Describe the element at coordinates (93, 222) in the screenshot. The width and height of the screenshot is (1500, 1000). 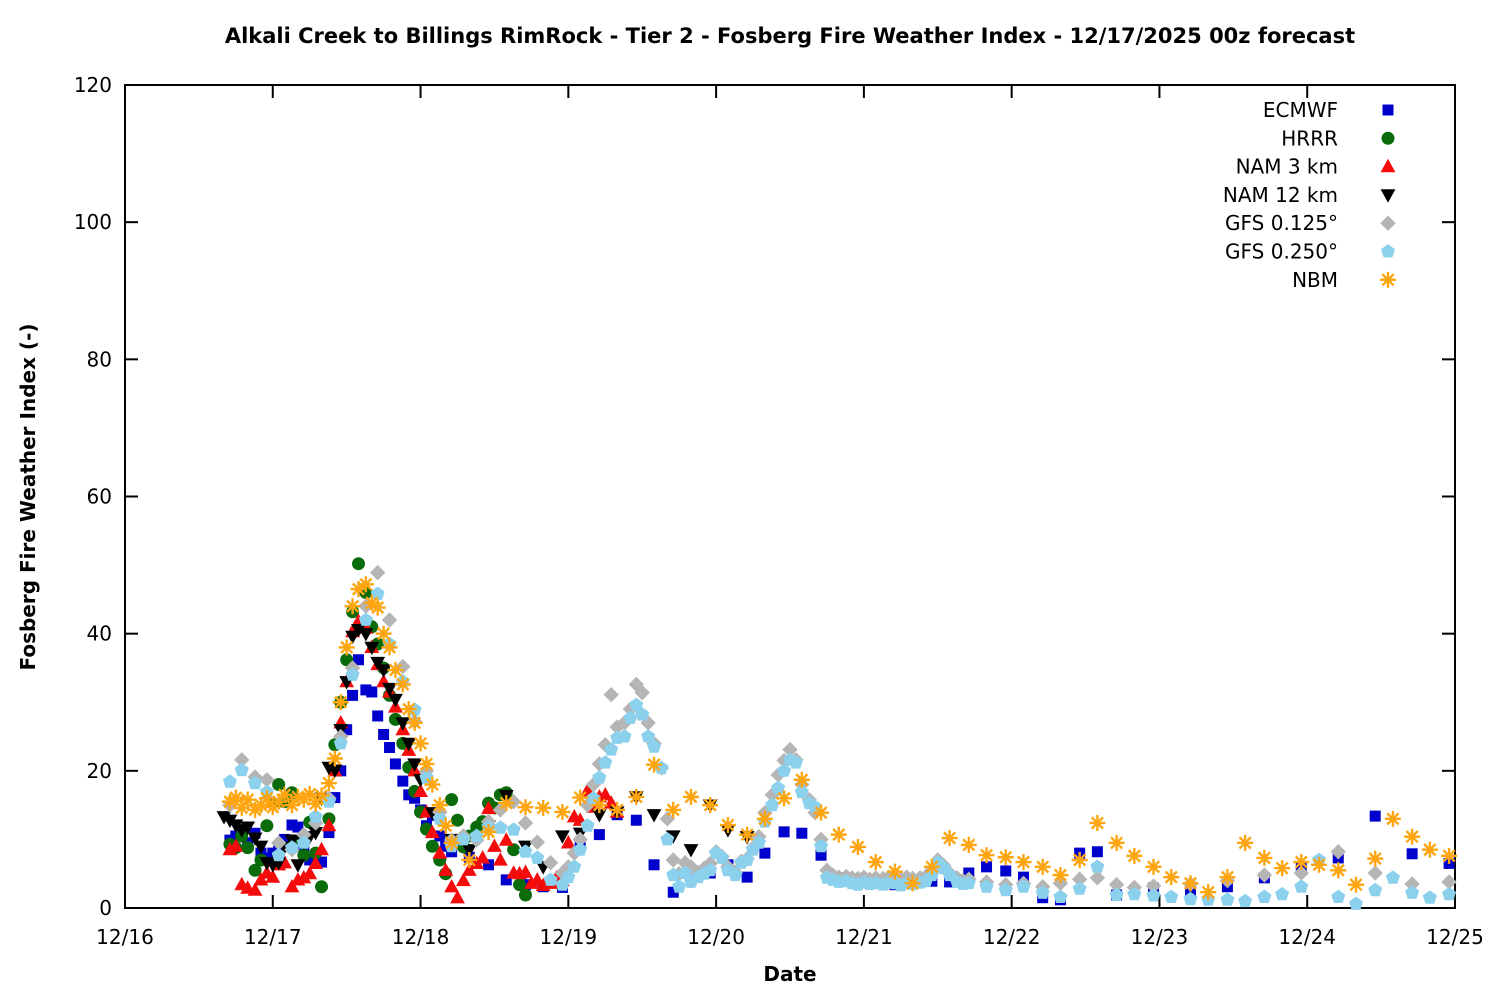
I see `y-tick-label: 100` at that location.